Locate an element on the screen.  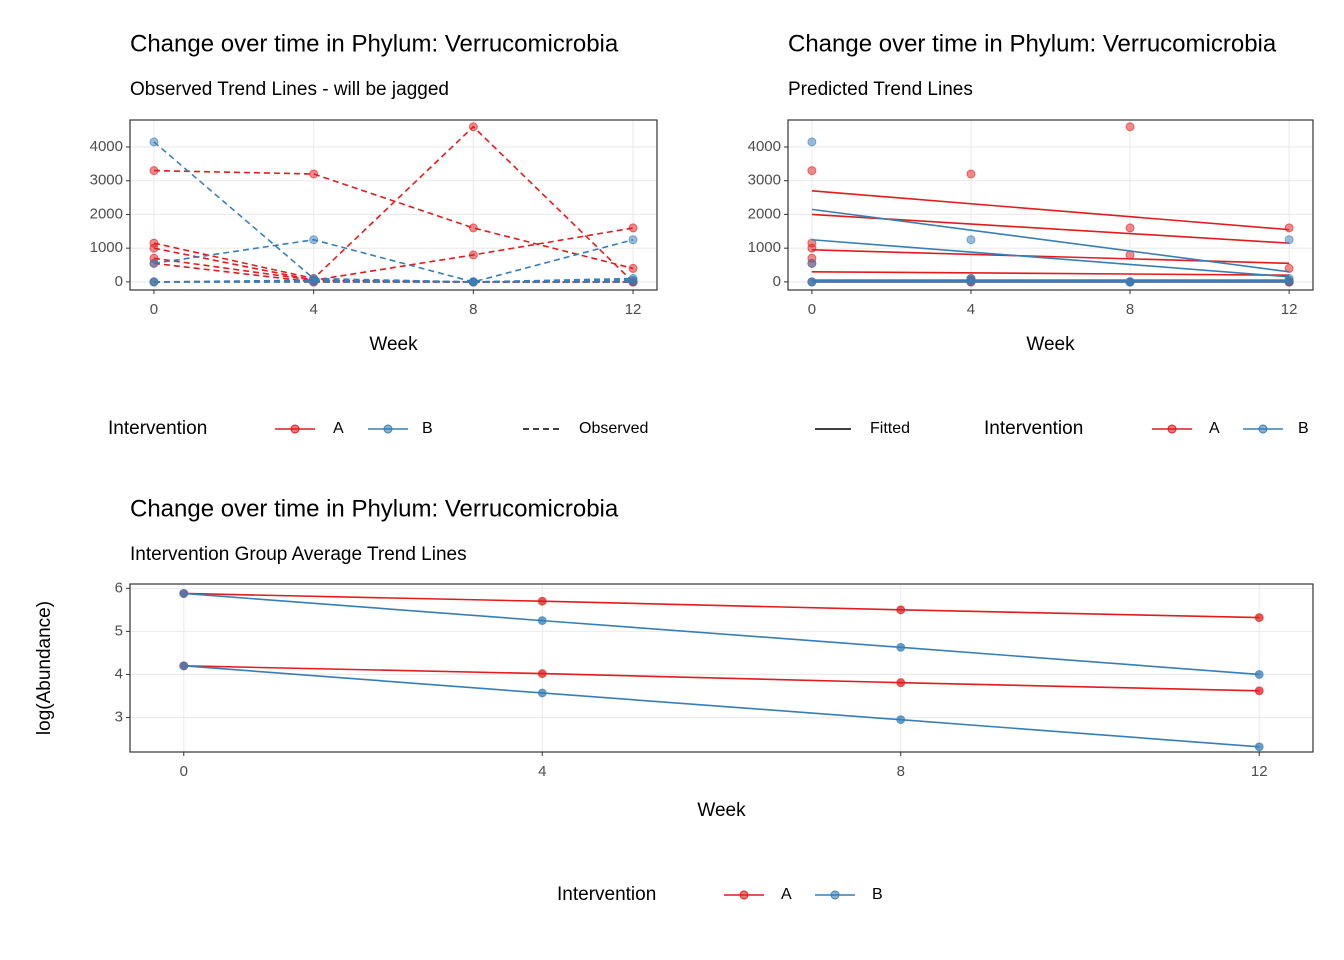
chart-subtitle: Intervention Group Average Trend Lines is located at coordinates (298, 554).